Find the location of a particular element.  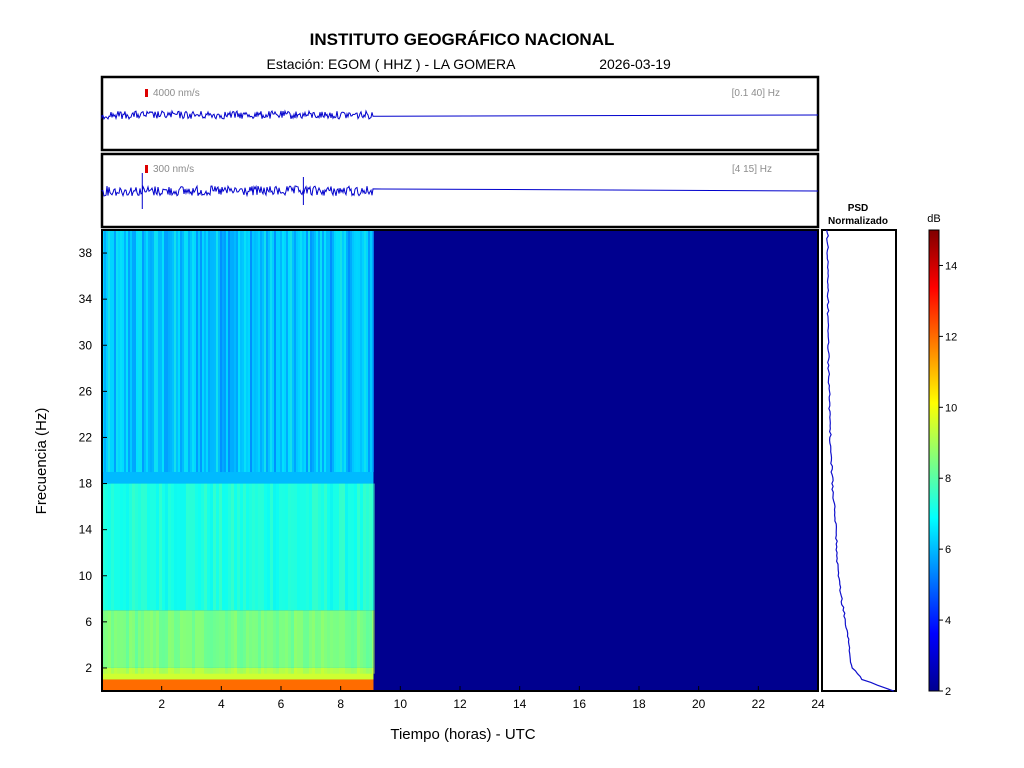

y-tick-label: 34 is located at coordinates (86, 299).